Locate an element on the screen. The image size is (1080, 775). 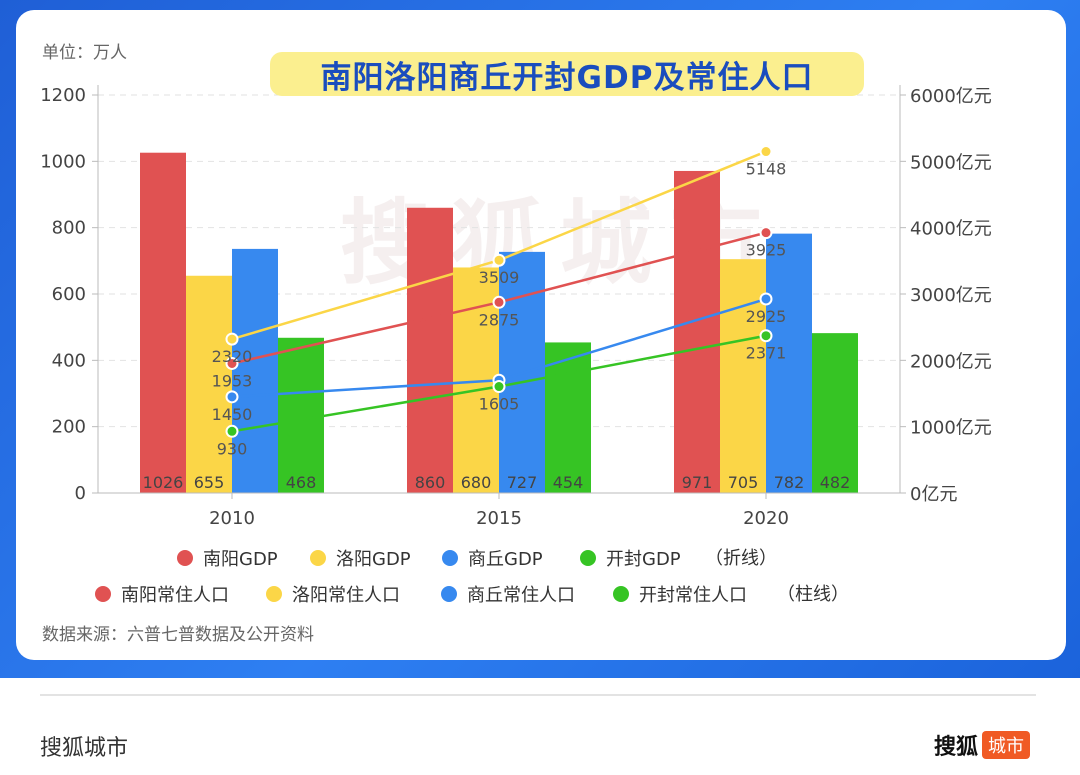
legend-label: 洛阳常住人口 is located at coordinates (346, 595).